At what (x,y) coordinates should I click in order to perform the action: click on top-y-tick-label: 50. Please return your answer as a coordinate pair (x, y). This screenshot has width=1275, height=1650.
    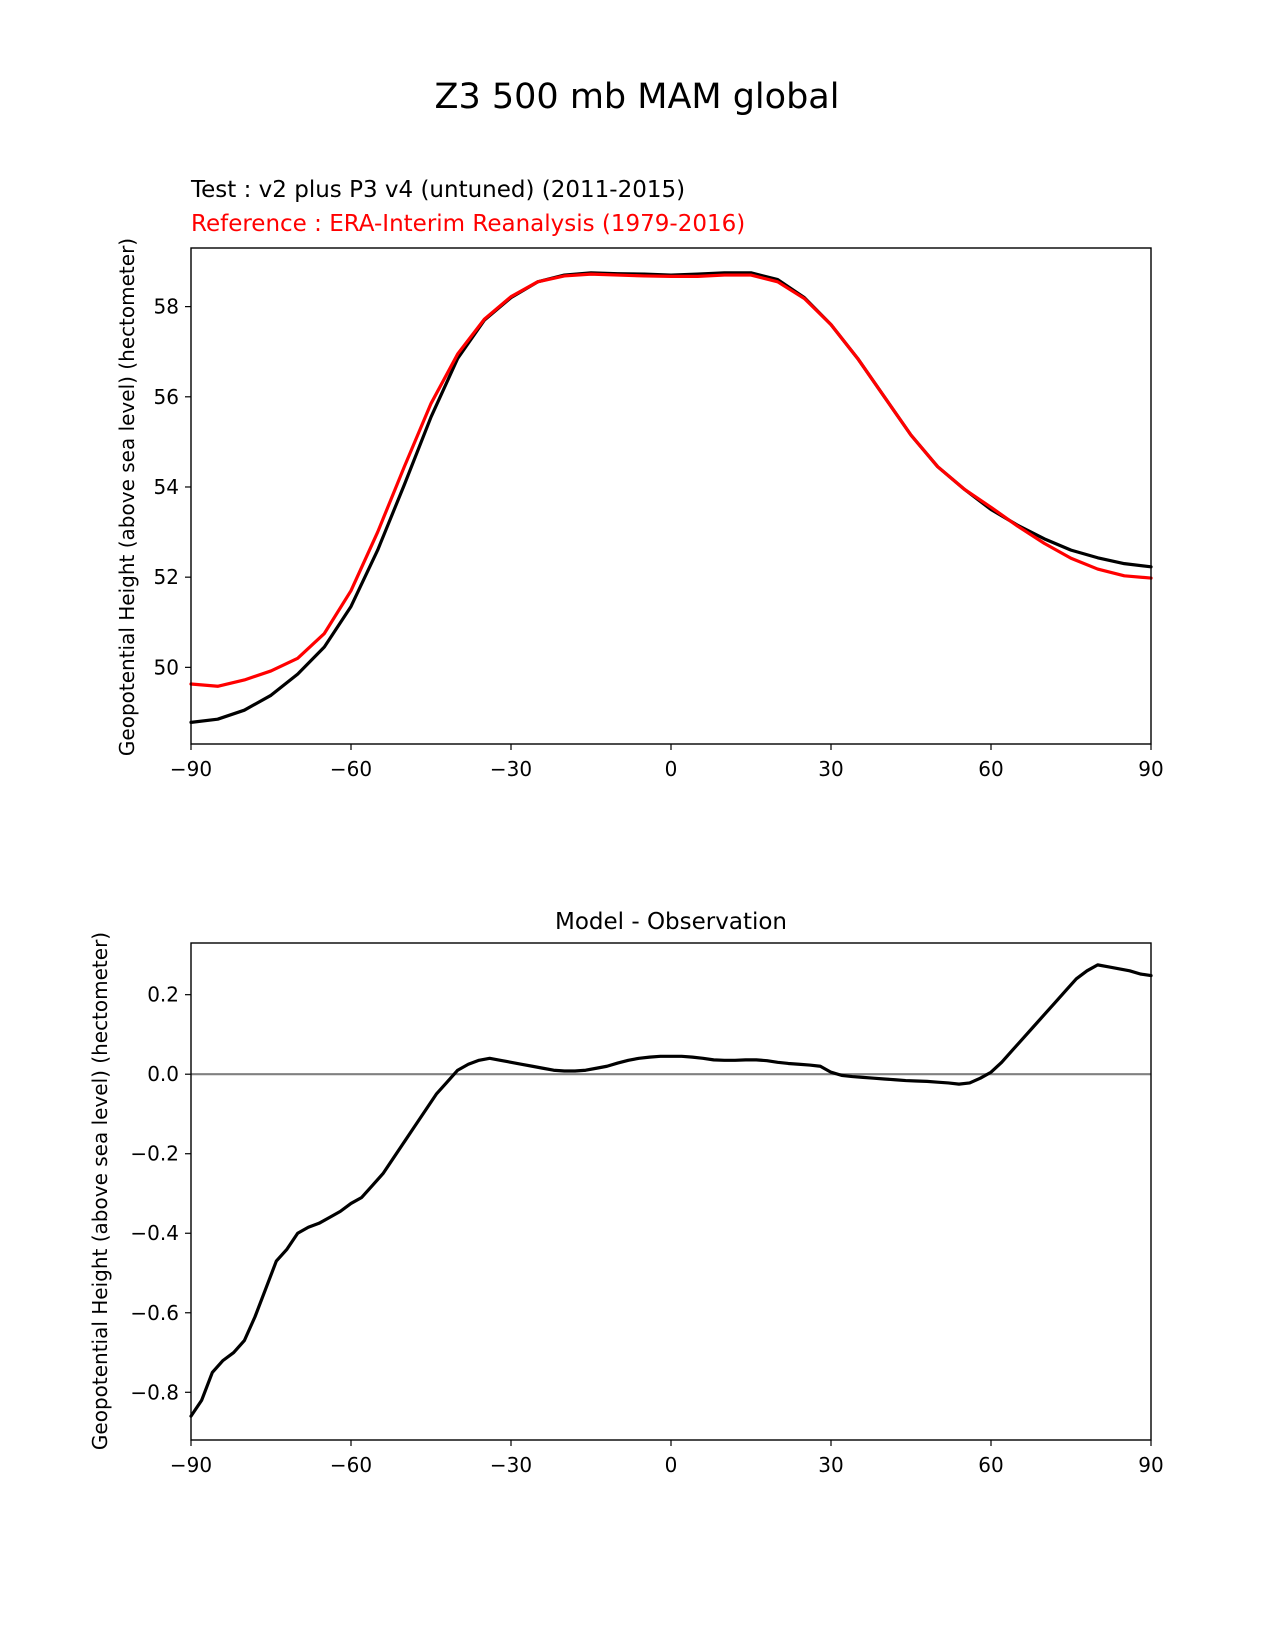
    Looking at the image, I should click on (166, 667).